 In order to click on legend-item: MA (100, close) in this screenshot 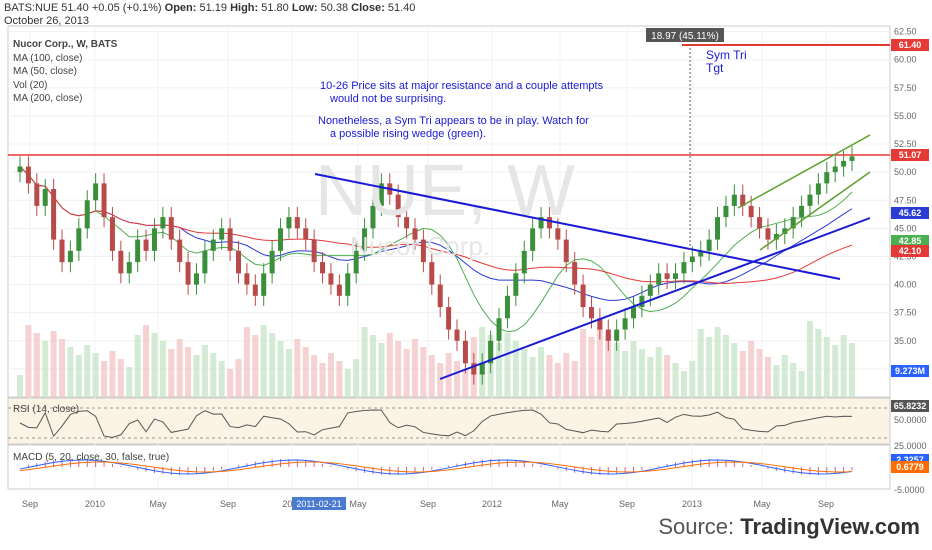, I will do `click(47, 58)`.